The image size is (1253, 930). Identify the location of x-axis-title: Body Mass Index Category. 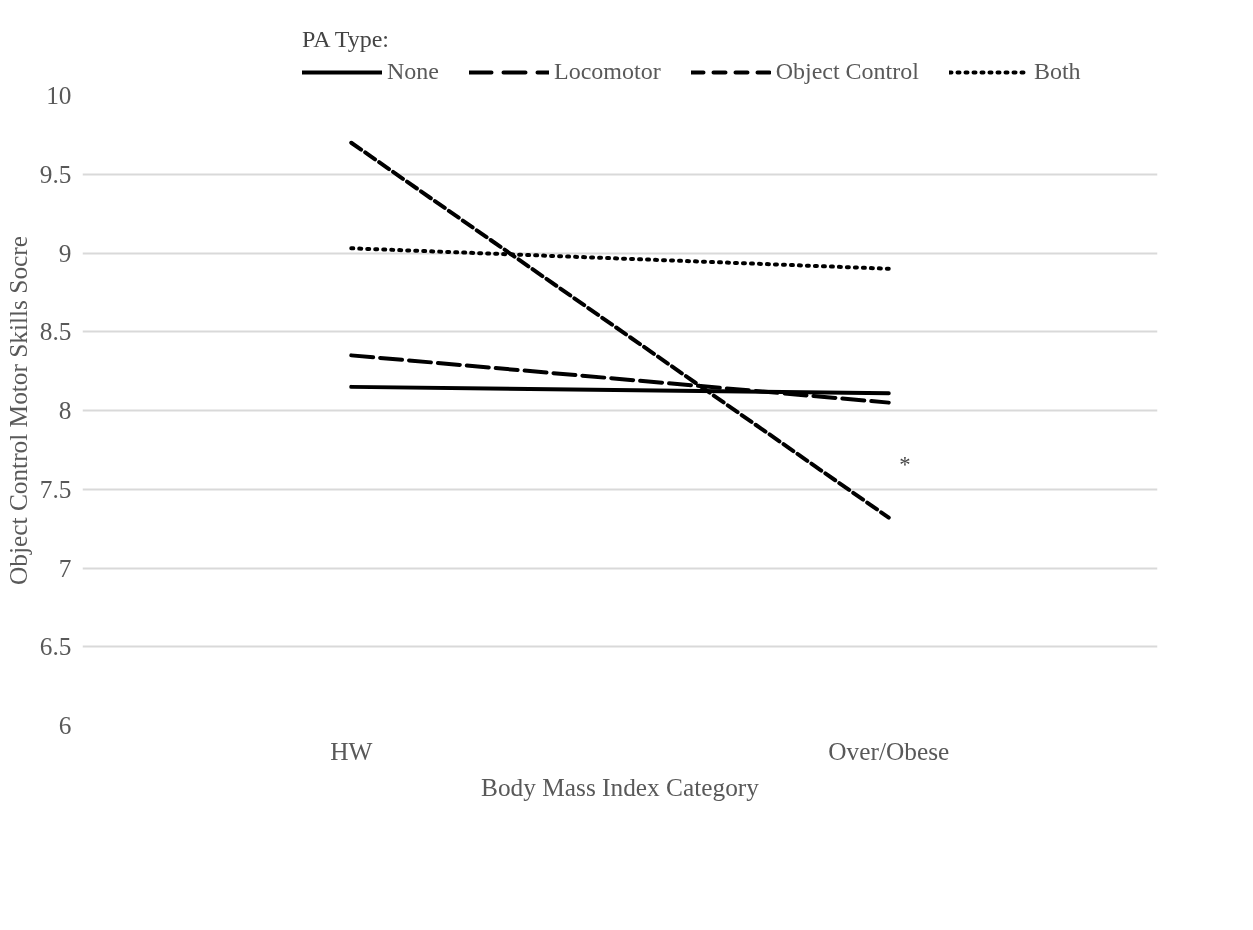
(620, 786).